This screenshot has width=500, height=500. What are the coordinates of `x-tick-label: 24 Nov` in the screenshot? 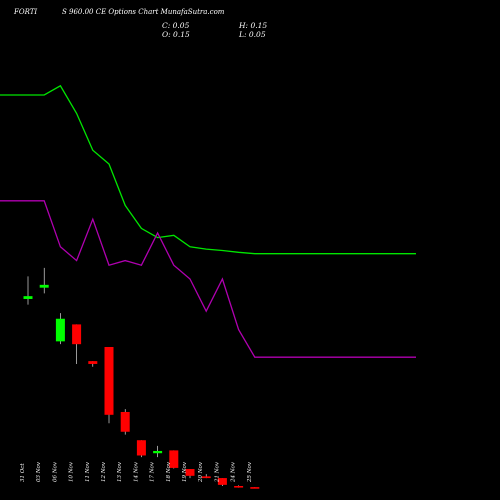 It's located at (234, 472).